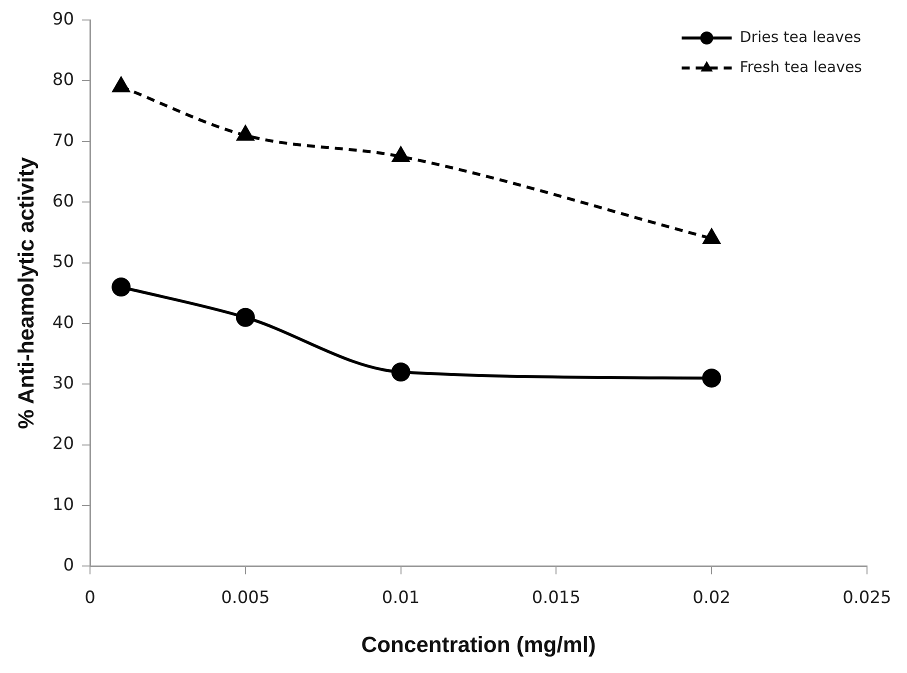 The width and height of the screenshot is (907, 673). Describe the element at coordinates (801, 67) in the screenshot. I see `legend-label: Fresh tea leaves` at that location.